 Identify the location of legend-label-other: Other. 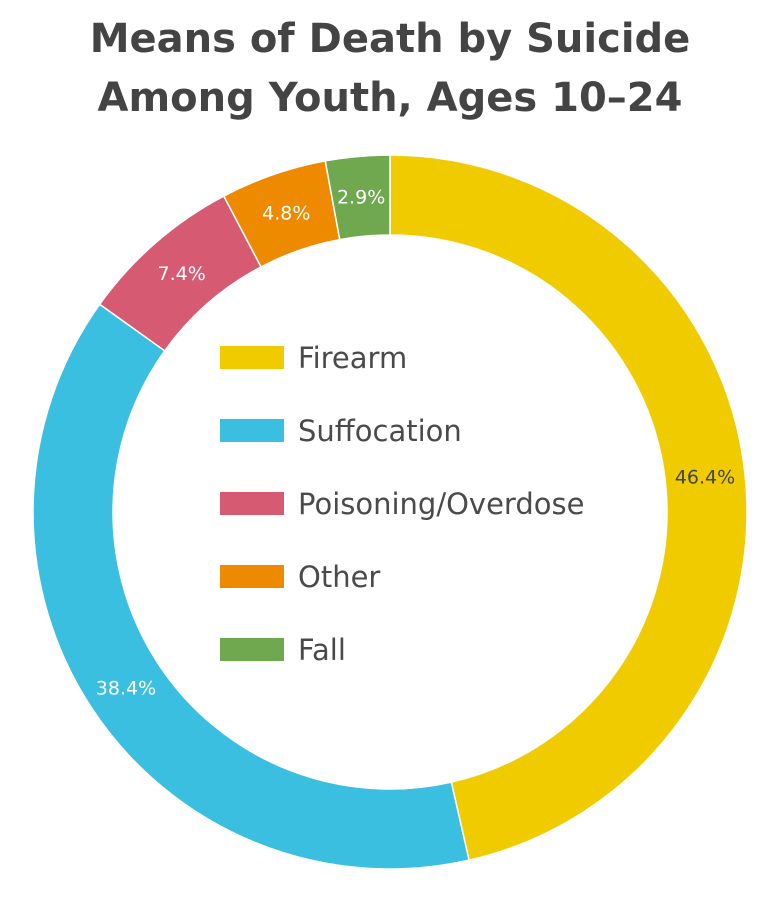
(339, 577).